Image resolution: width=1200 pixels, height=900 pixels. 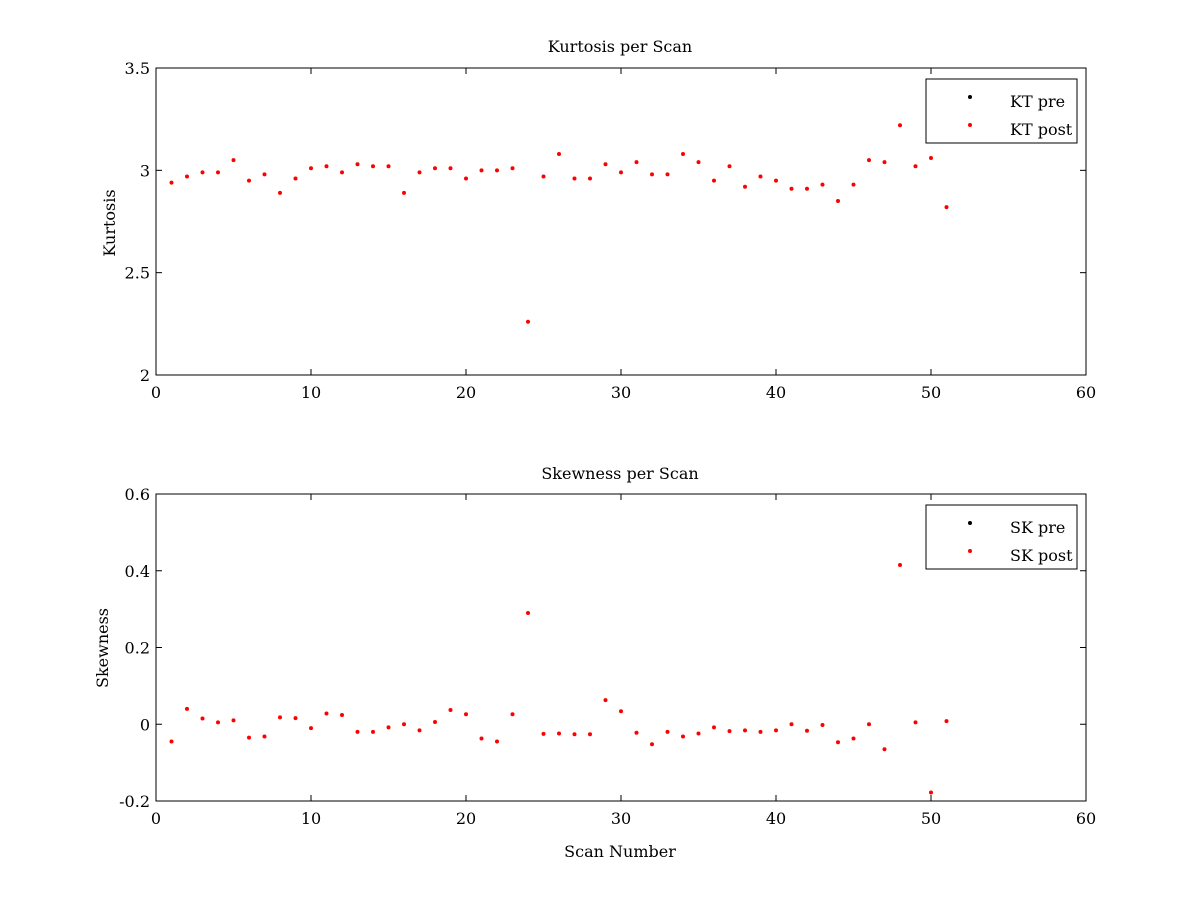 What do you see at coordinates (970, 551) in the screenshot?
I see `sk-post-legend-marker` at bounding box center [970, 551].